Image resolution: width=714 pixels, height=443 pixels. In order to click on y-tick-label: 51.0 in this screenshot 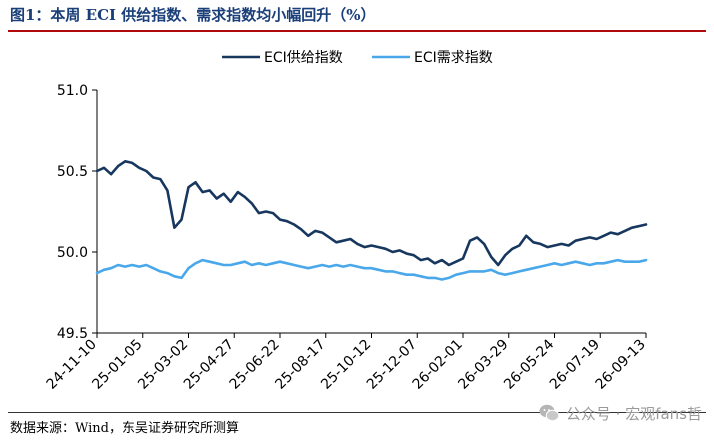, I will do `click(72, 91)`.